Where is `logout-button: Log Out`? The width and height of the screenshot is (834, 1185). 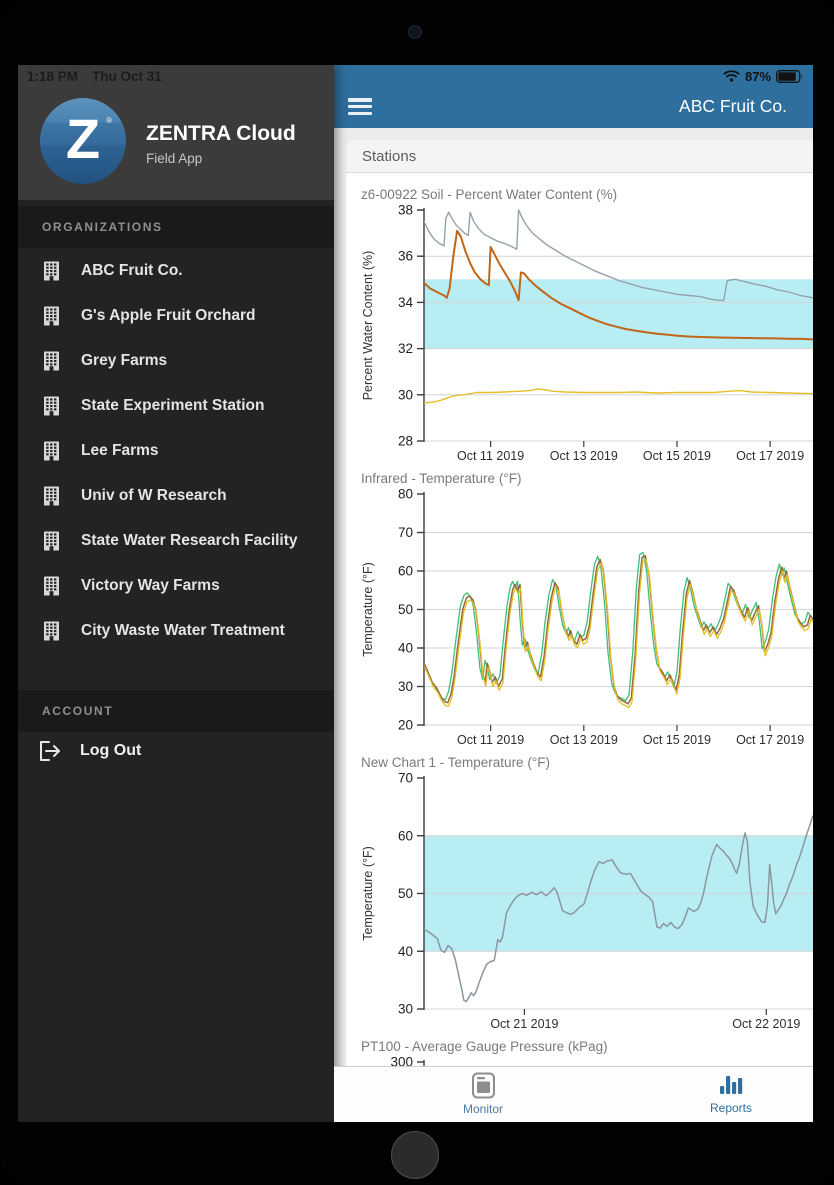 logout-button: Log Out is located at coordinates (176, 751).